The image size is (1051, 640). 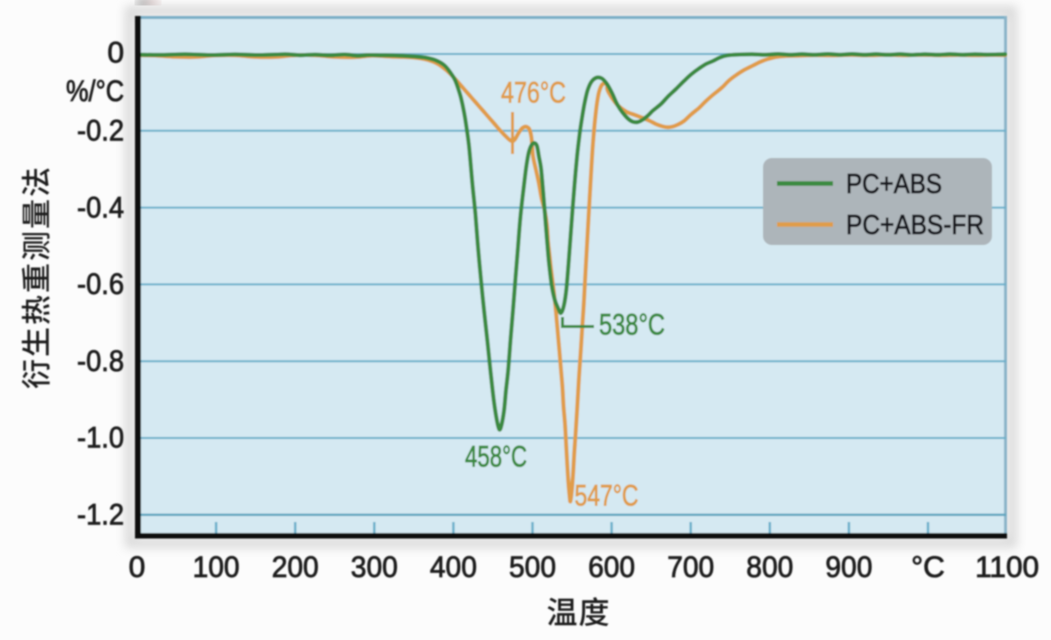 I want to click on svg-text: 600, so click(x=611, y=567).